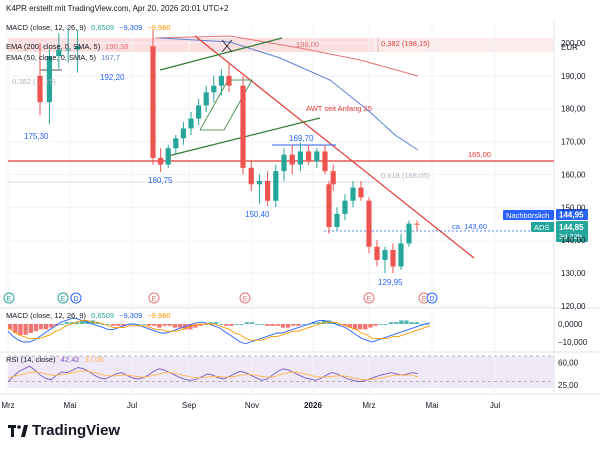 Image resolution: width=600 pixels, height=449 pixels. I want to click on last-price: 144,85, so click(571, 227).